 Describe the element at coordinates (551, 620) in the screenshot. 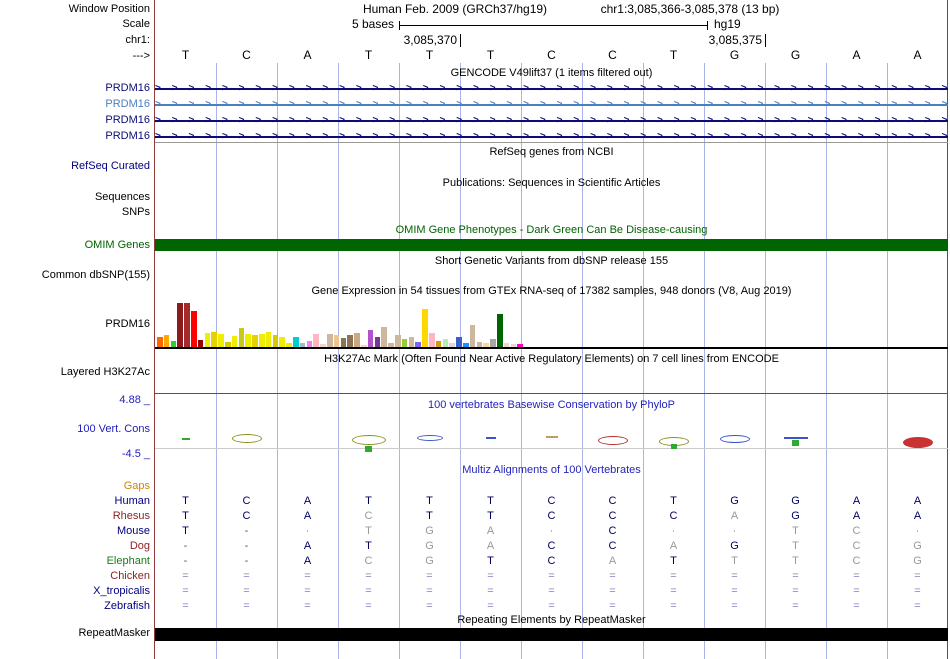

I see `repeatmasker-track-title: Repeating Elements by RepeatMasker` at that location.